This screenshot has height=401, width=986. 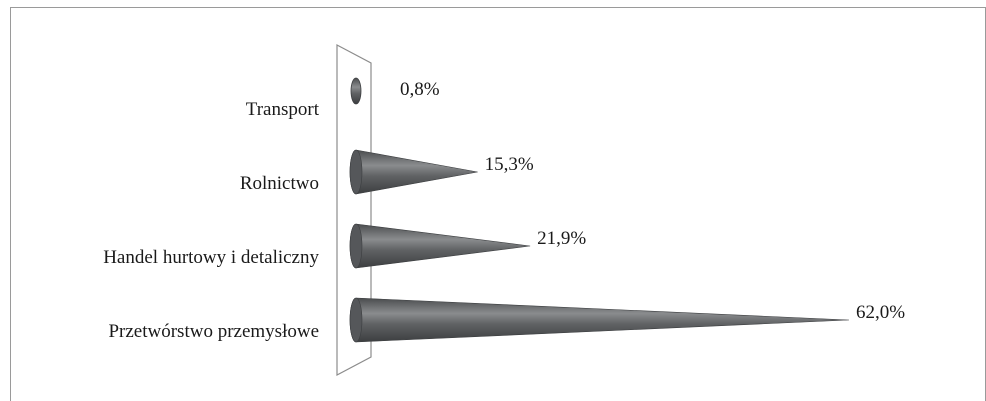 What do you see at coordinates (213, 331) in the screenshot?
I see `category-label: Przetwórstwo przemysłowe` at bounding box center [213, 331].